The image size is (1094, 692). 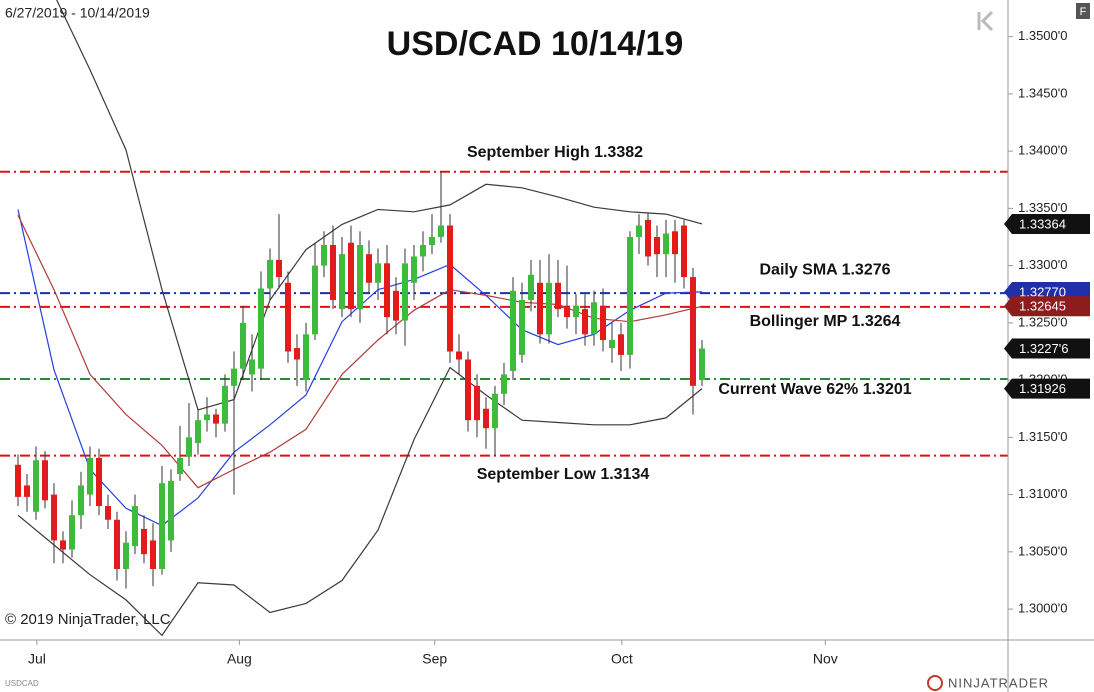 I want to click on price-marker-label: 1.31926, so click(x=1042, y=388).